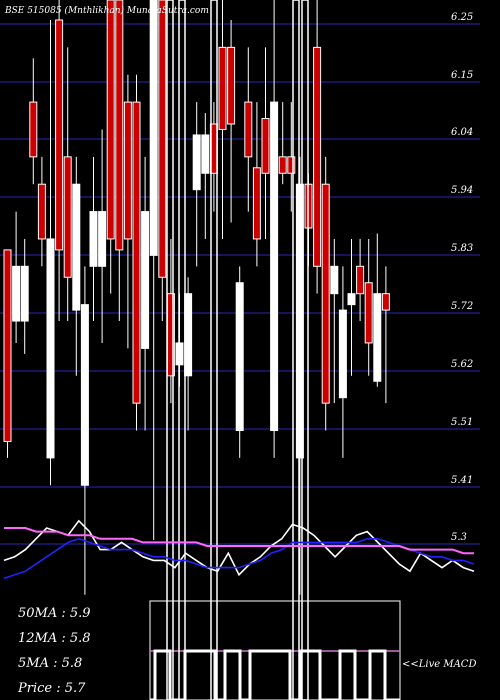 The width and height of the screenshot is (500, 700). What do you see at coordinates (462, 480) in the screenshot?
I see `y-tick-label: 5.41` at bounding box center [462, 480].